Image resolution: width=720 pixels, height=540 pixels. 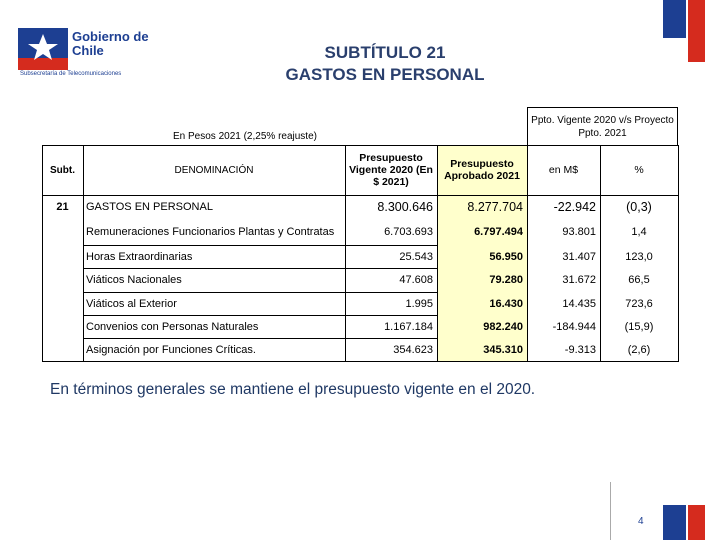 What do you see at coordinates (574, 326) in the screenshot?
I see `table-cell: -184.944` at bounding box center [574, 326].